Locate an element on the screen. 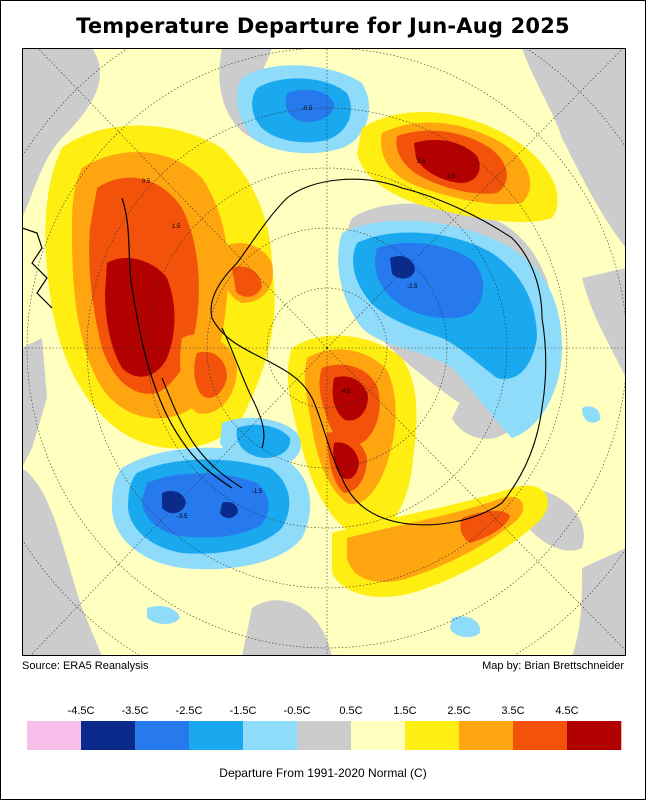  contour-label: 1.5 is located at coordinates (176, 227).